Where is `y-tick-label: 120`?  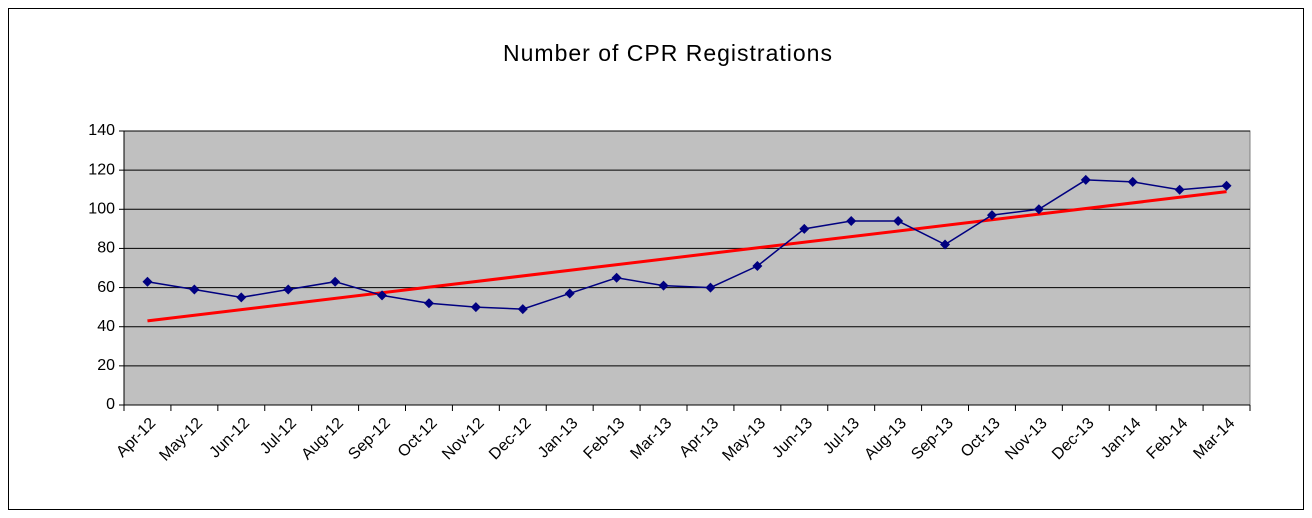 y-tick-label: 120 is located at coordinates (101, 169).